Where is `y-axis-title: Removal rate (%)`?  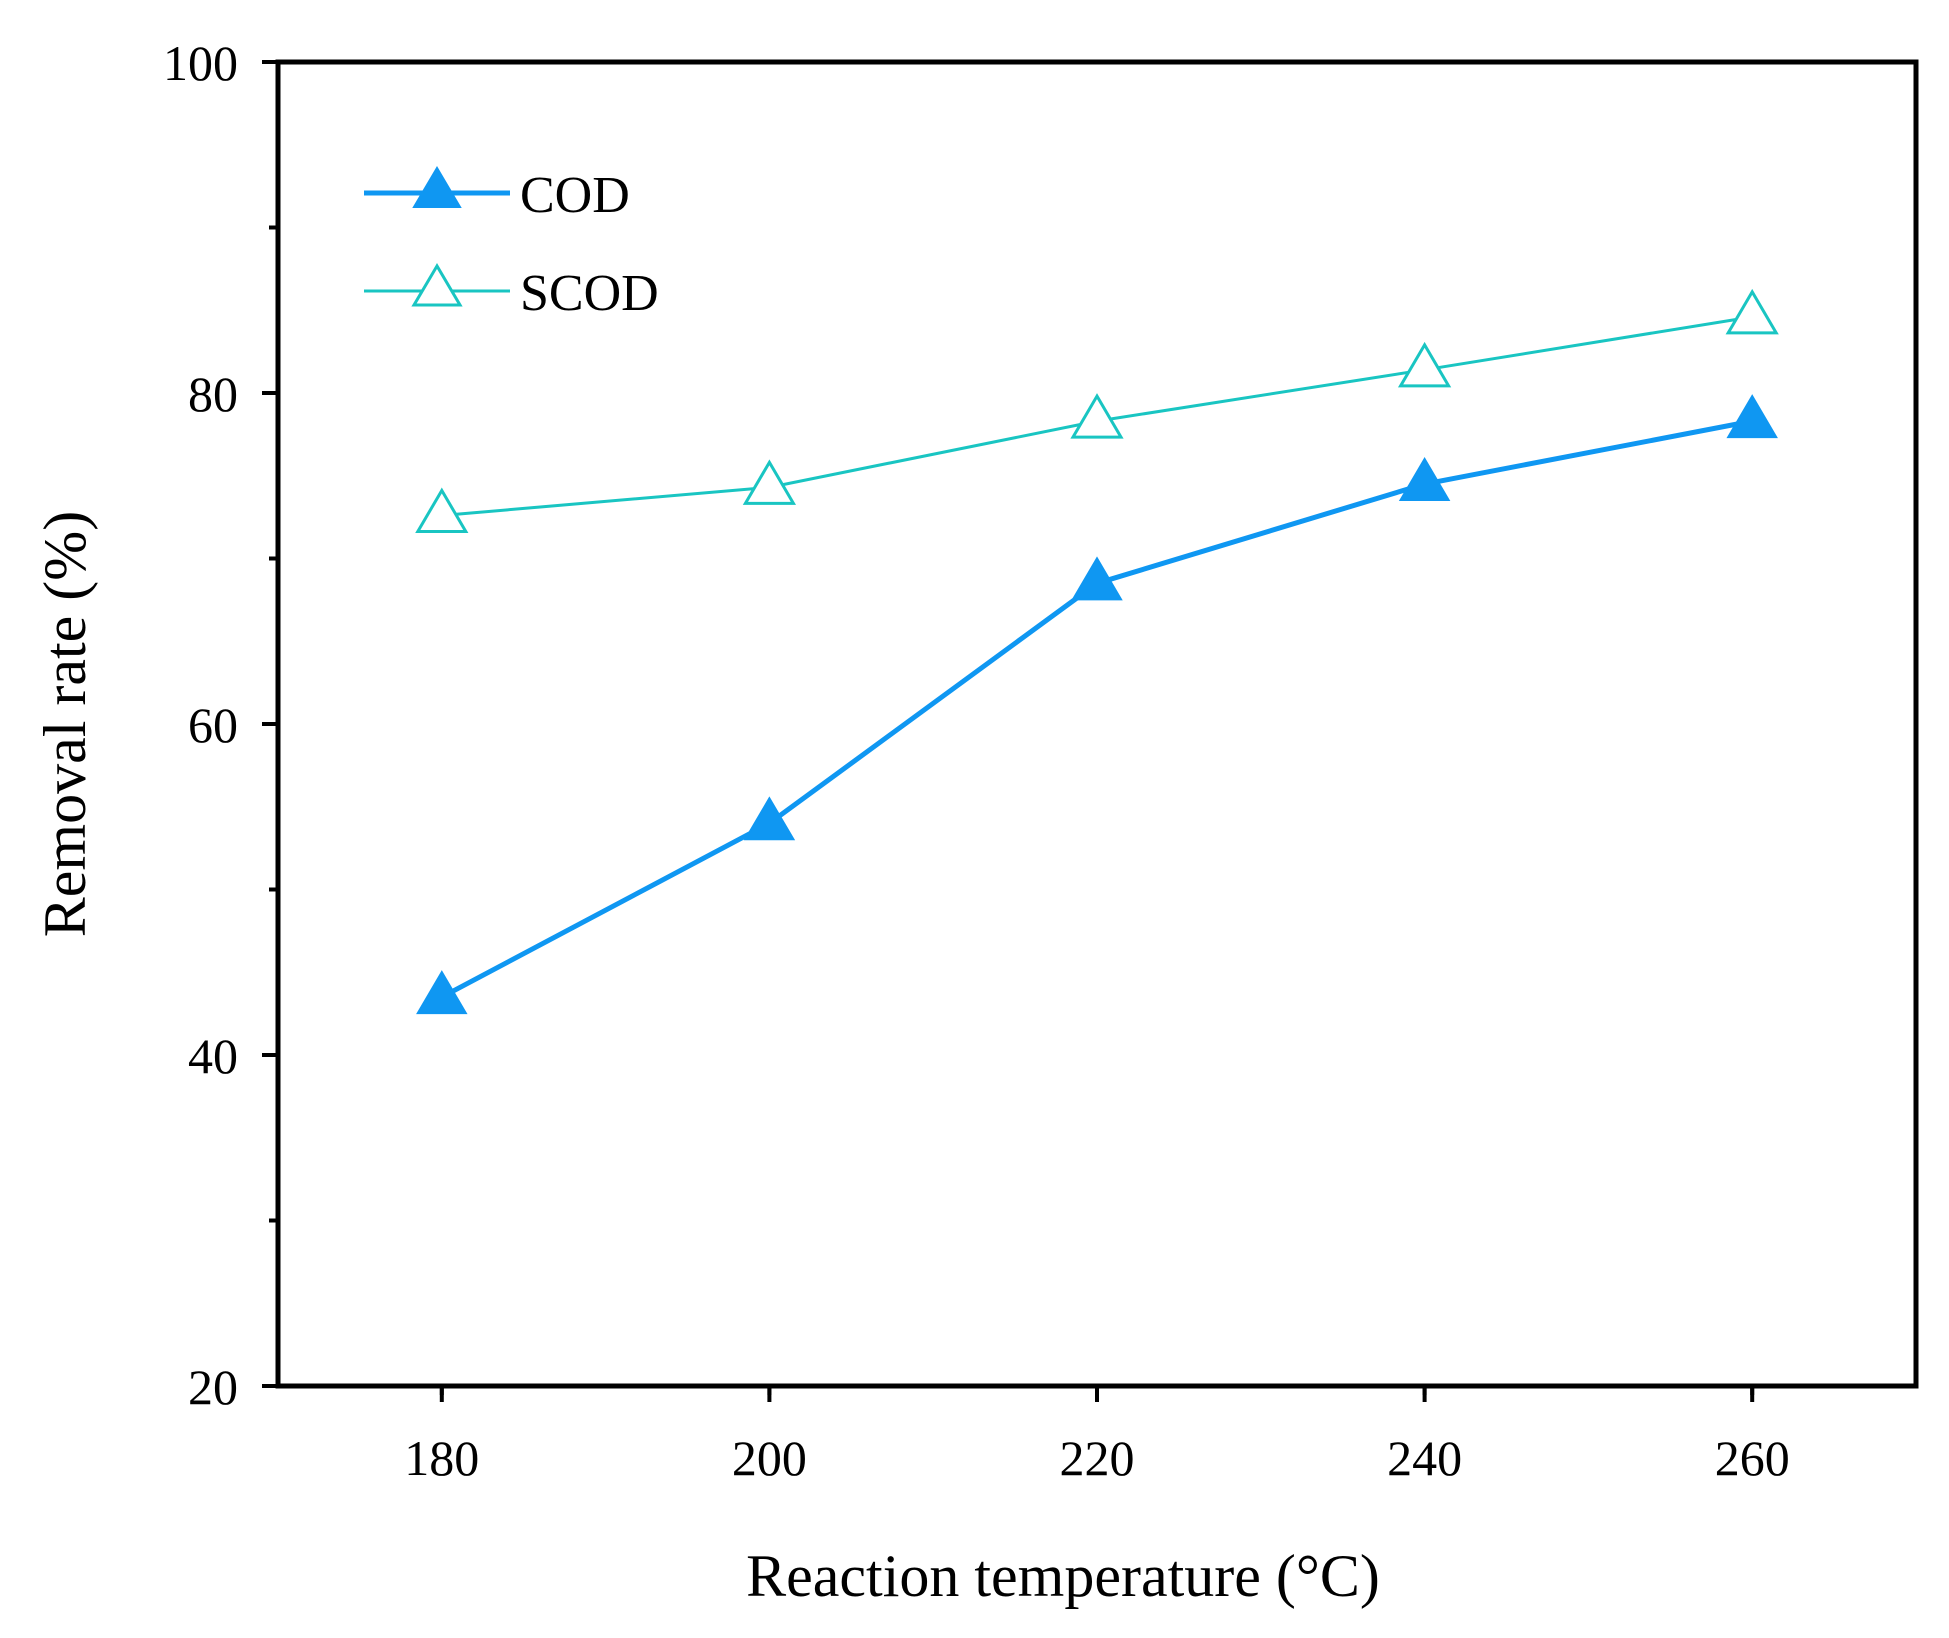
y-axis-title: Removal rate (%) is located at coordinates (65, 724).